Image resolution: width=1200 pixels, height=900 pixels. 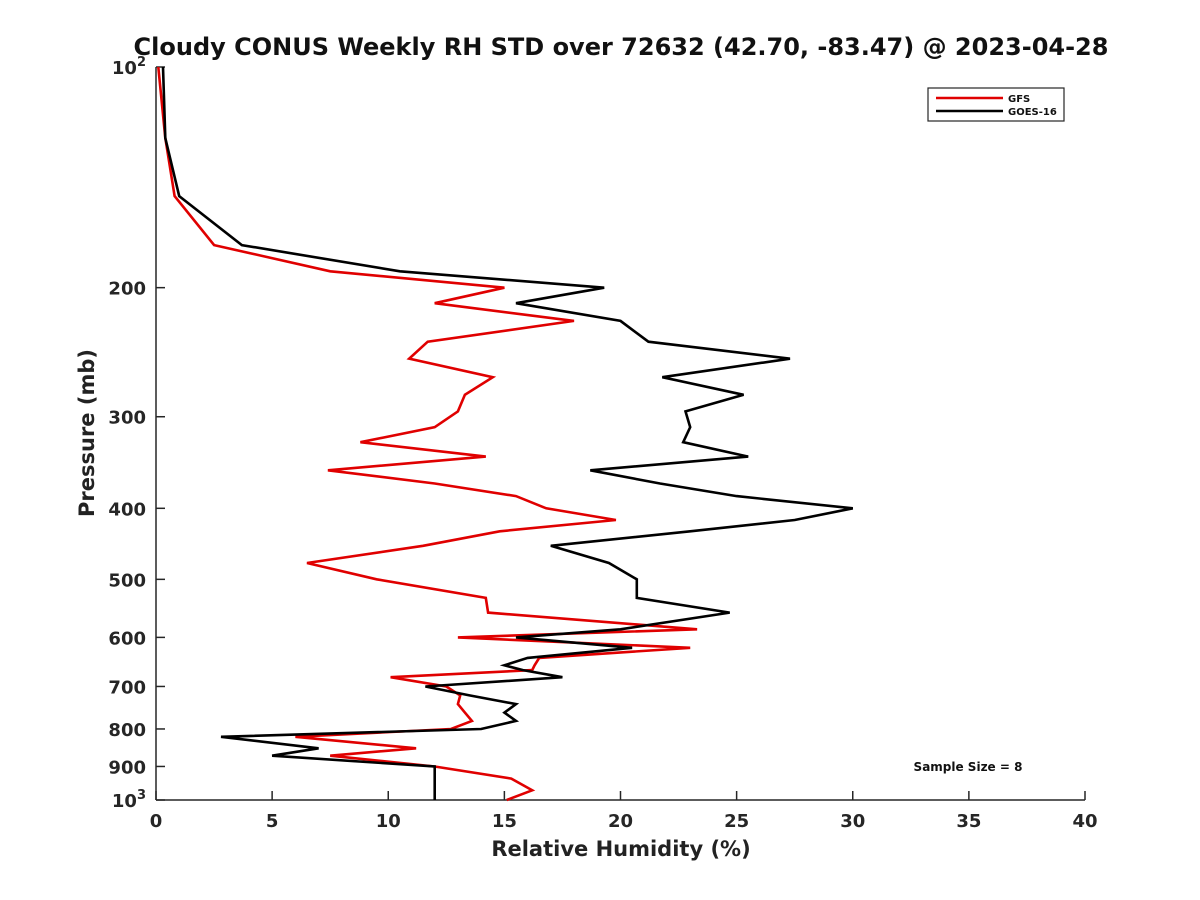 What do you see at coordinates (127, 730) in the screenshot?
I see `y-tick-label: 800` at bounding box center [127, 730].